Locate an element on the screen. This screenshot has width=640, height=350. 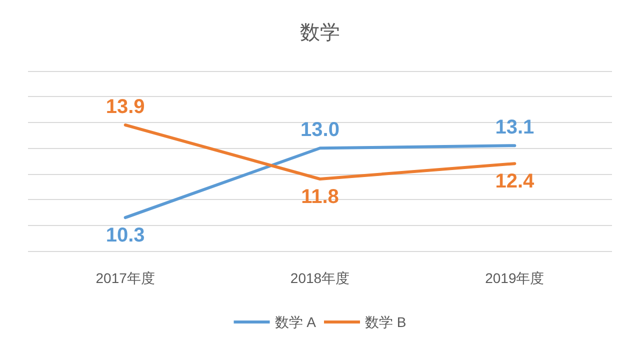
data-label: 13.0 is located at coordinates (320, 130).